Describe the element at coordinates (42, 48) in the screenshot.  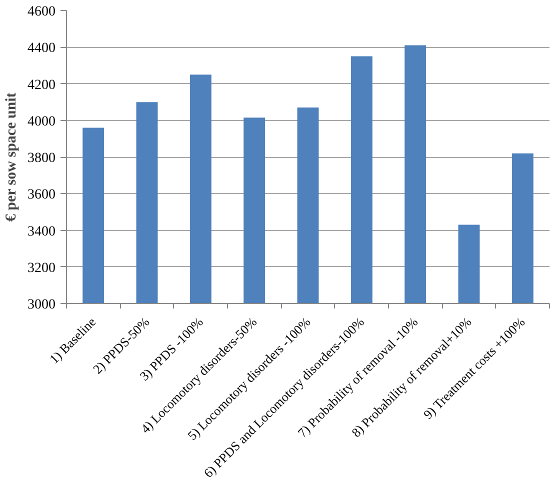
I see `y-tick-label: 4400` at that location.